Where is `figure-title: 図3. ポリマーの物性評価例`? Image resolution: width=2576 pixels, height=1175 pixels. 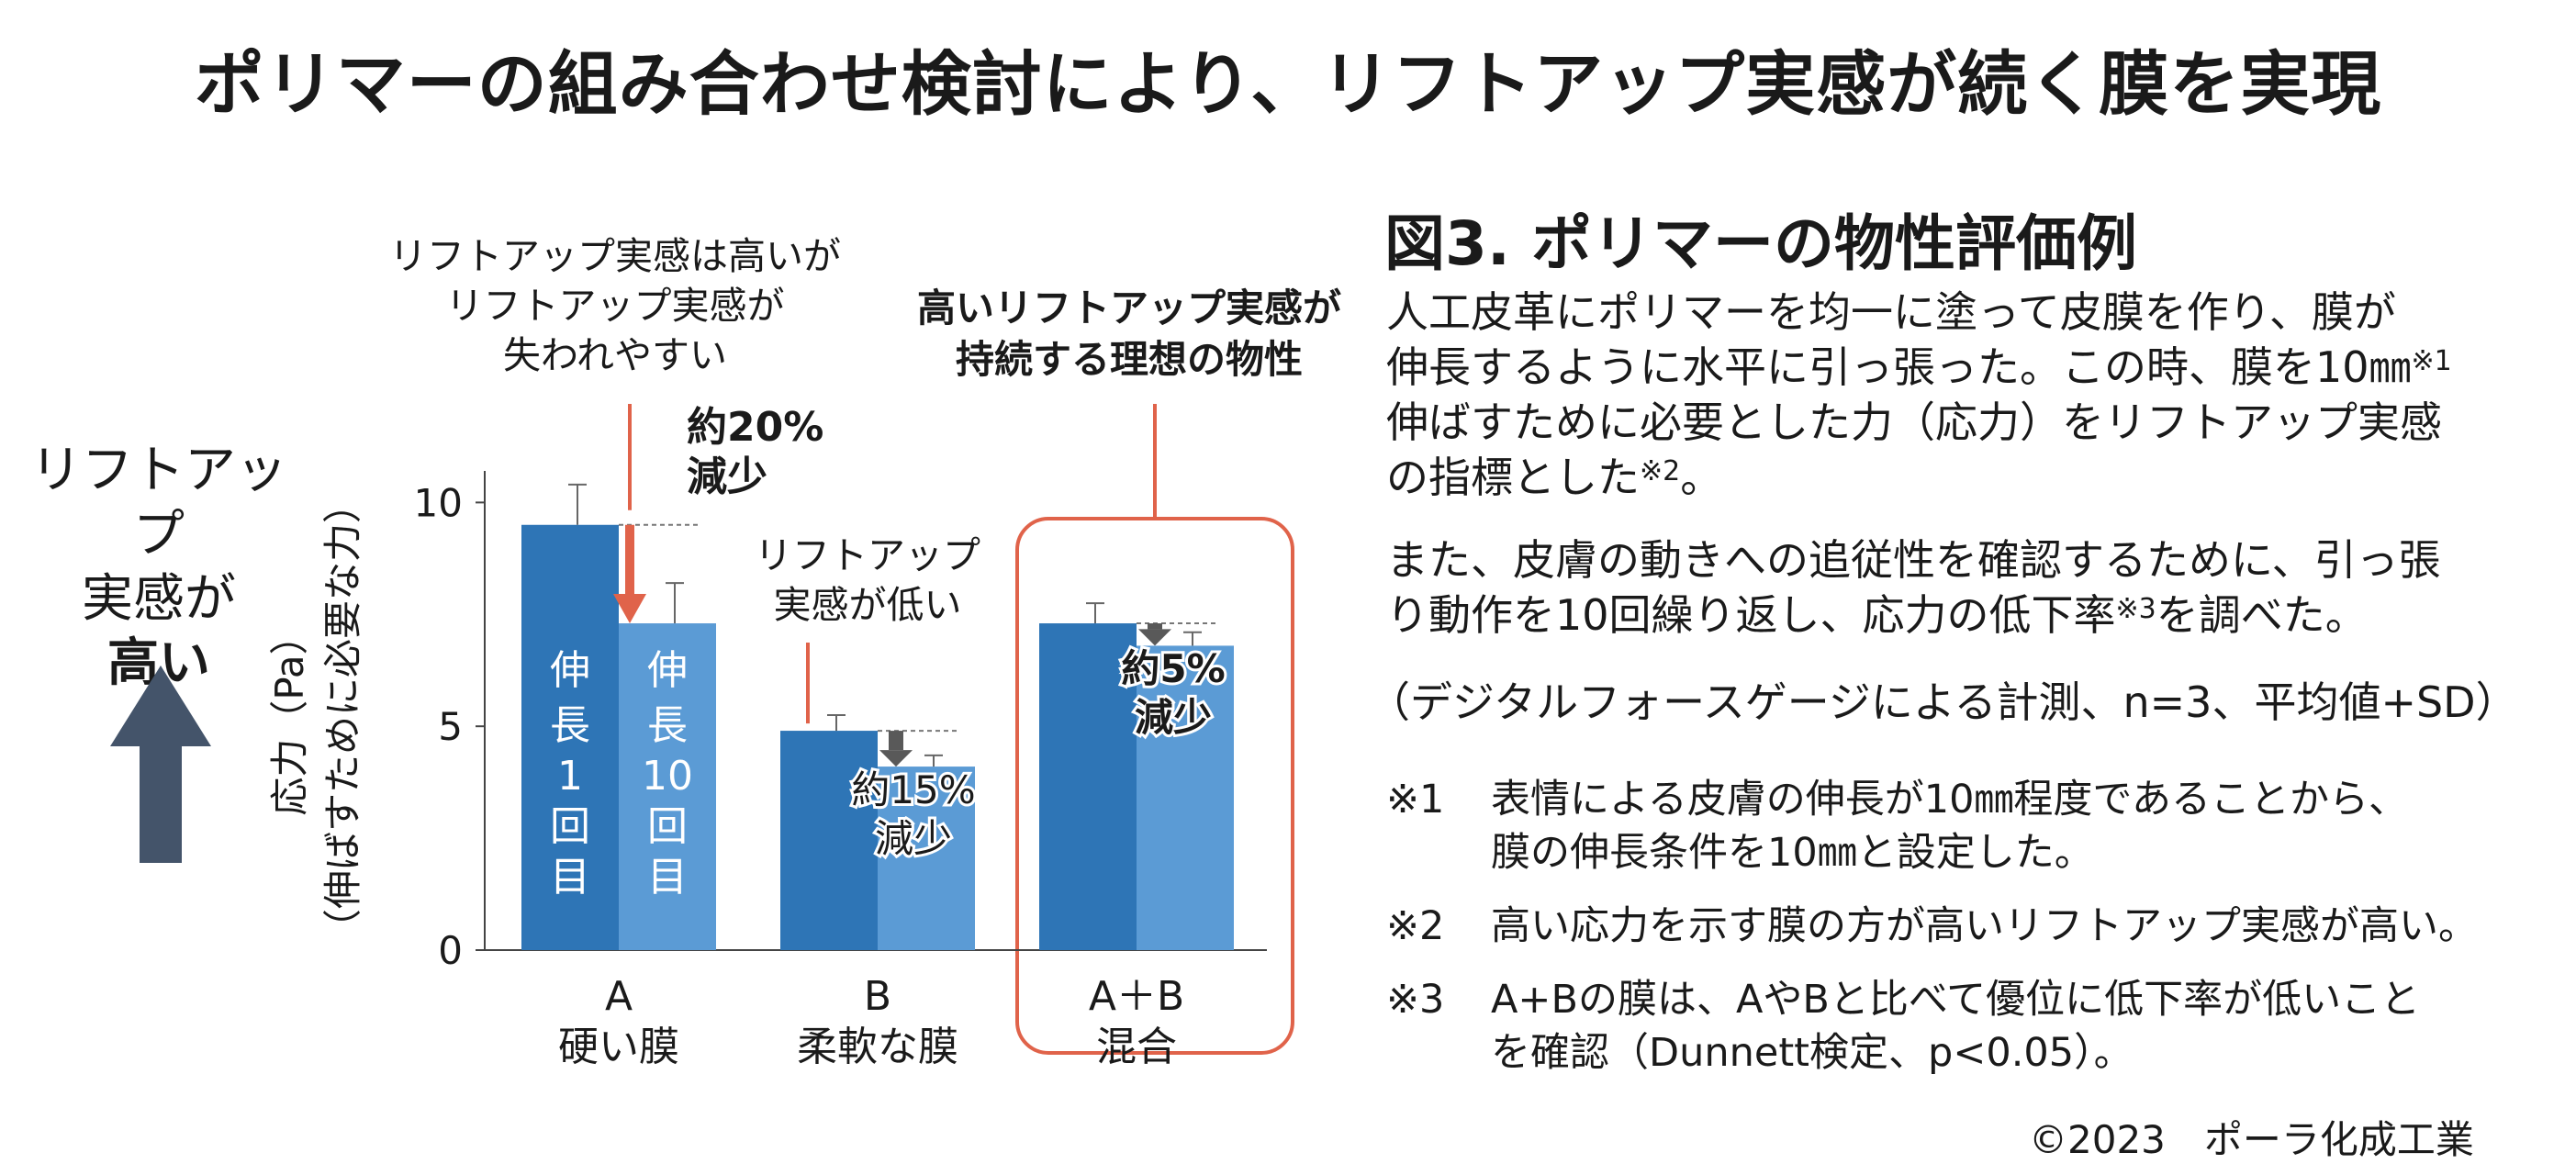 figure-title: 図3. ポリマーの物性評価例 is located at coordinates (1760, 244).